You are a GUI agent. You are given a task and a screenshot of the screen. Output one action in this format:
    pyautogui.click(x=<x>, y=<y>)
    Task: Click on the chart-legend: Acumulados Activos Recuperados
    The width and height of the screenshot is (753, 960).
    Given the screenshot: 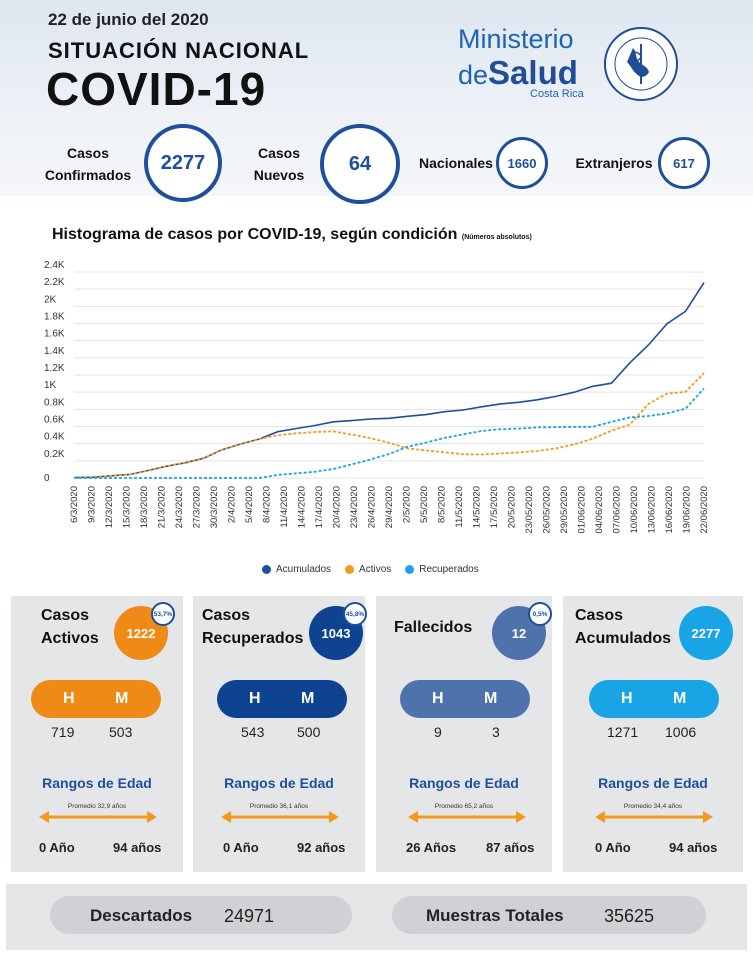 What is the action you would take?
    pyautogui.click(x=370, y=569)
    